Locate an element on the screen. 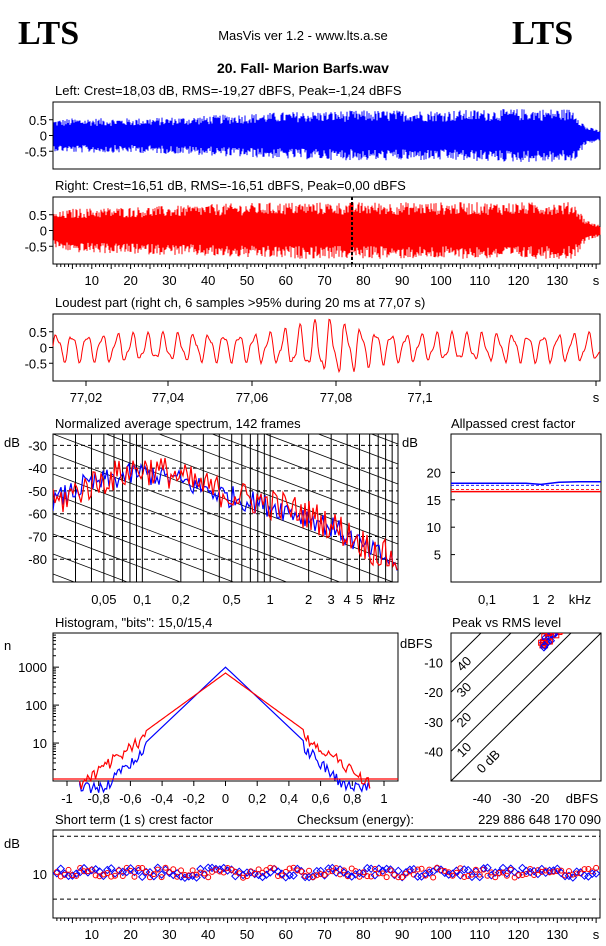 The image size is (606, 946). histogram-xtick-label: -0,4 is located at coordinates (162, 798).